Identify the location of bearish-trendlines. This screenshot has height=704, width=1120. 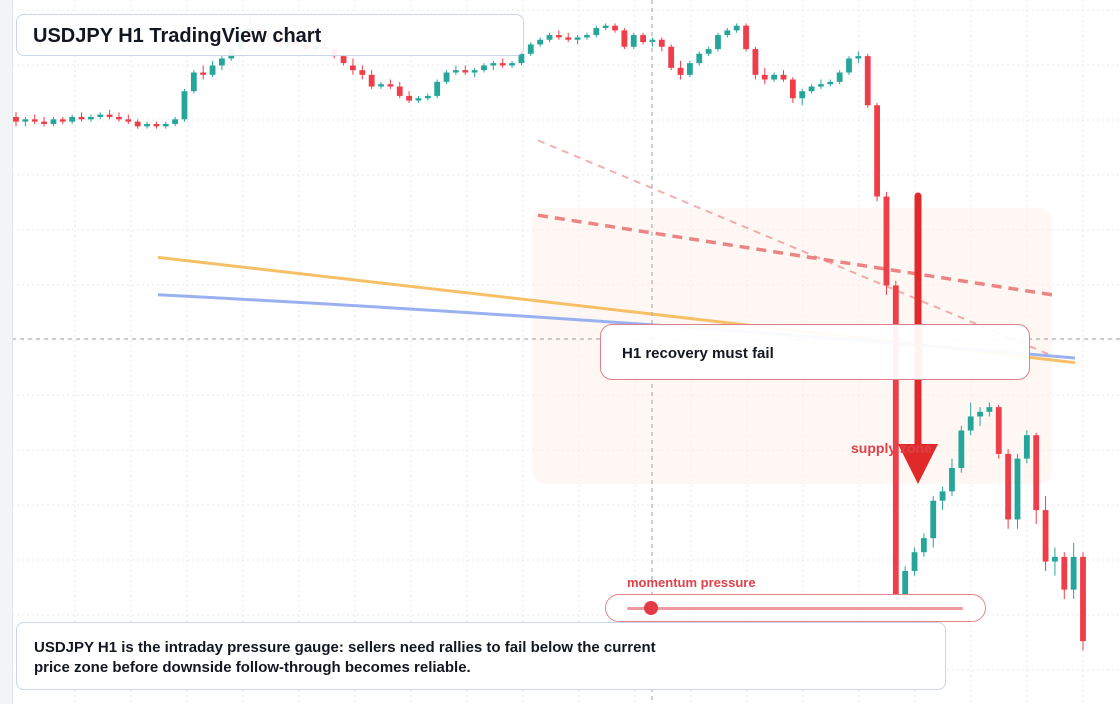
(795, 248).